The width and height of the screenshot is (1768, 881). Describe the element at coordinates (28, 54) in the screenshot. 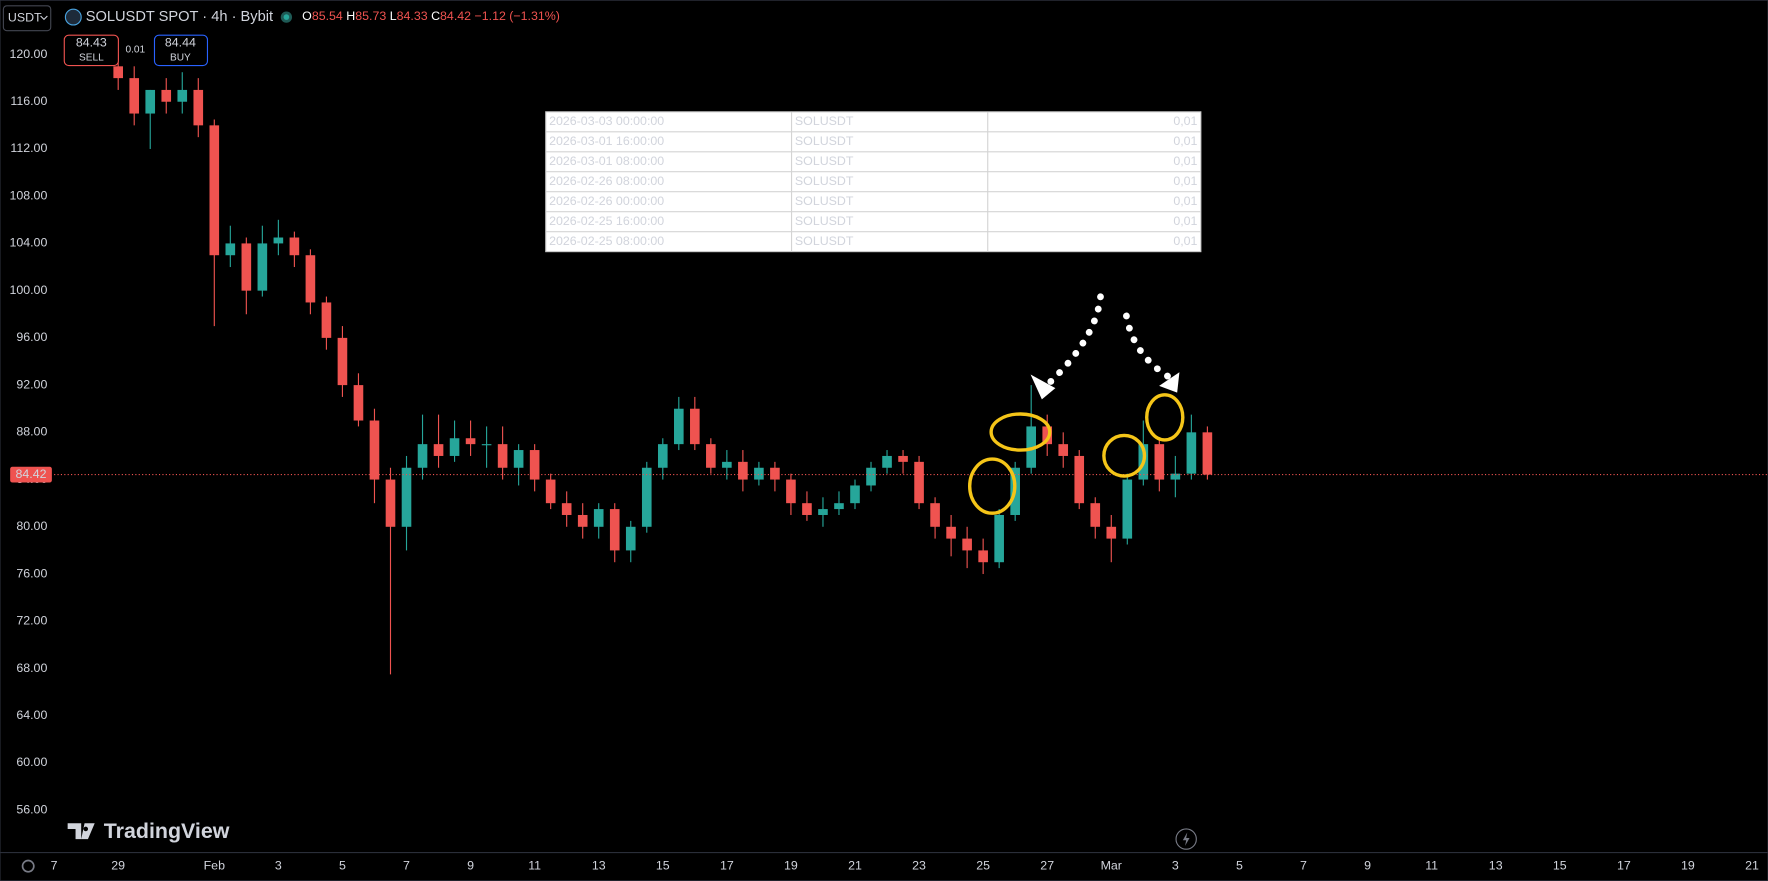

I see `y-tick-label: 120.00` at that location.